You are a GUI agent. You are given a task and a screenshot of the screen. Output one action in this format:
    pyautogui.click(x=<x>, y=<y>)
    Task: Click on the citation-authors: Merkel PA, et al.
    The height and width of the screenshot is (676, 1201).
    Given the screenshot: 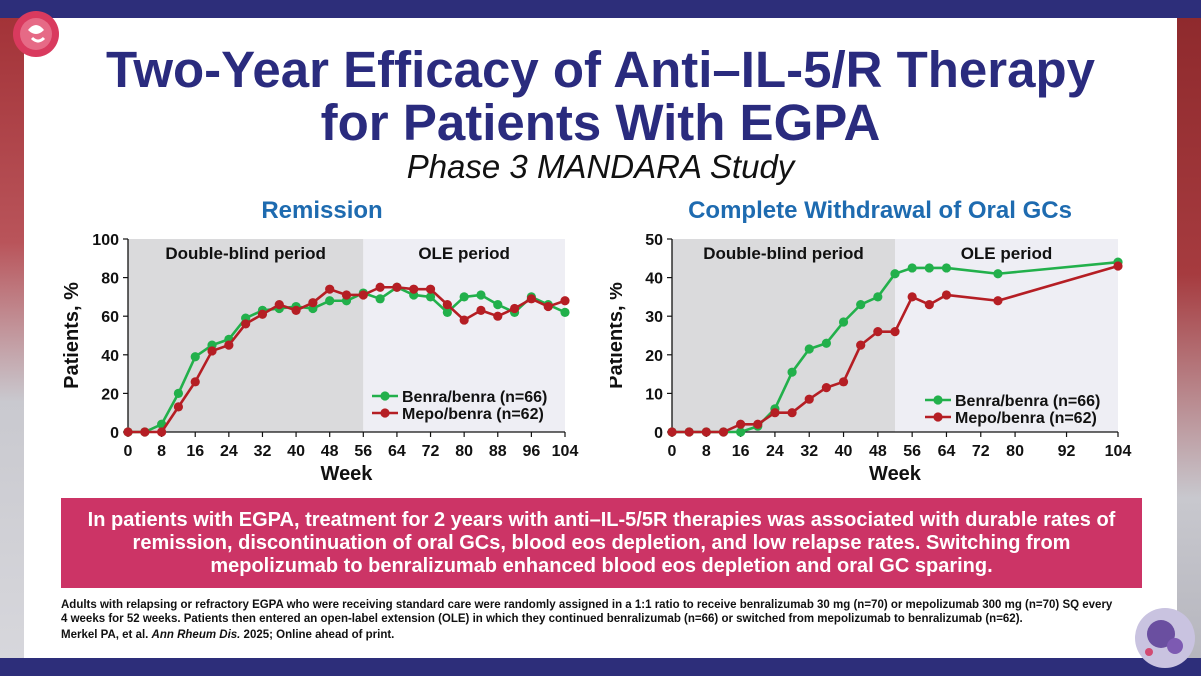 What is the action you would take?
    pyautogui.click(x=106, y=635)
    